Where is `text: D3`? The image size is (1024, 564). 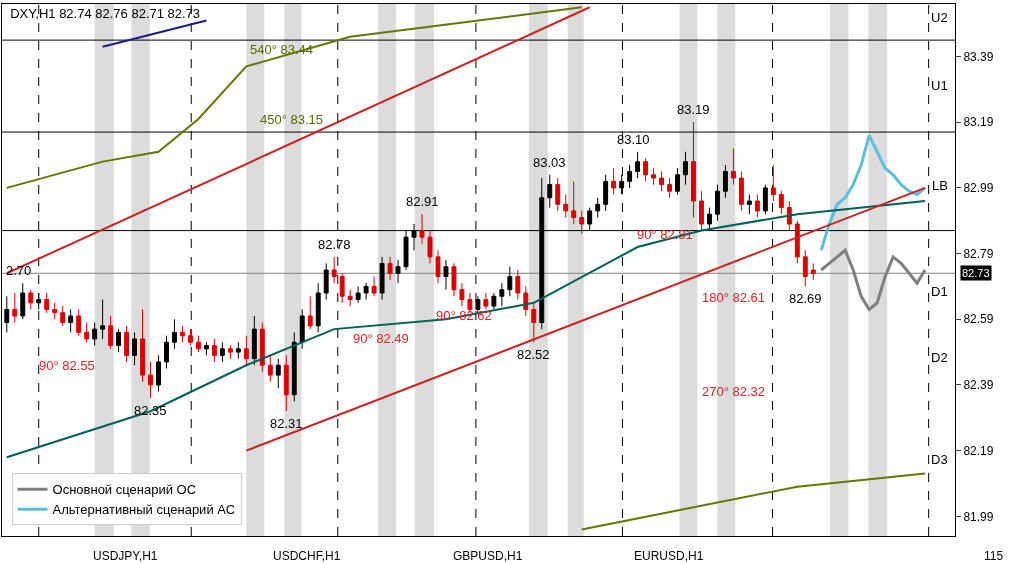
text: D3 is located at coordinates (939, 459).